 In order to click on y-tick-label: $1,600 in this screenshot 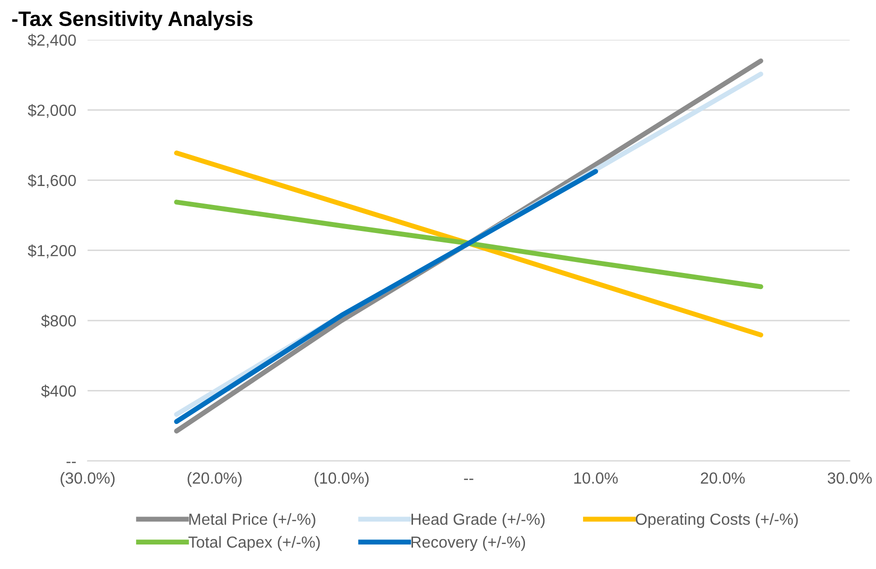, I will do `click(52, 181)`.